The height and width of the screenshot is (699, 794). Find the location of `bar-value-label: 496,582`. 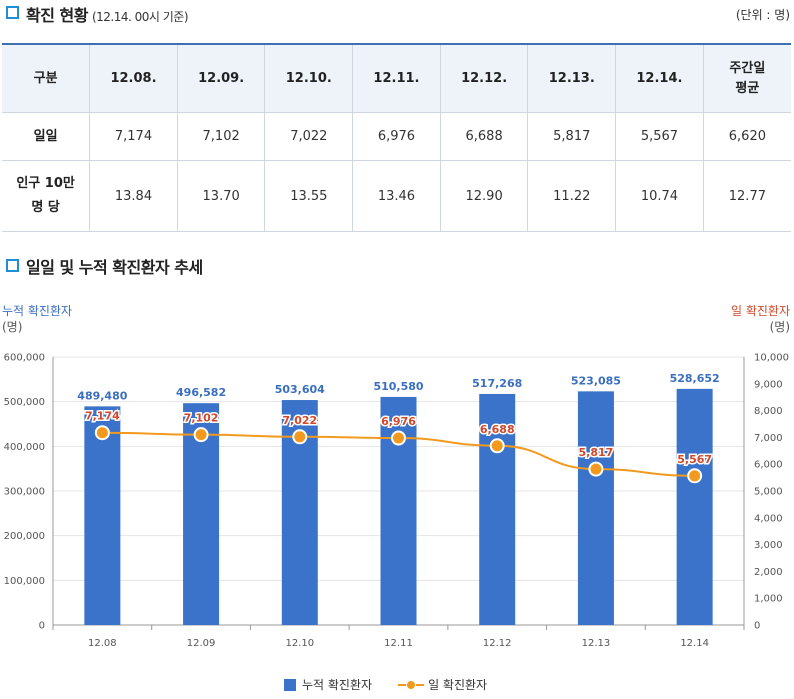

bar-value-label: 496,582 is located at coordinates (201, 392).